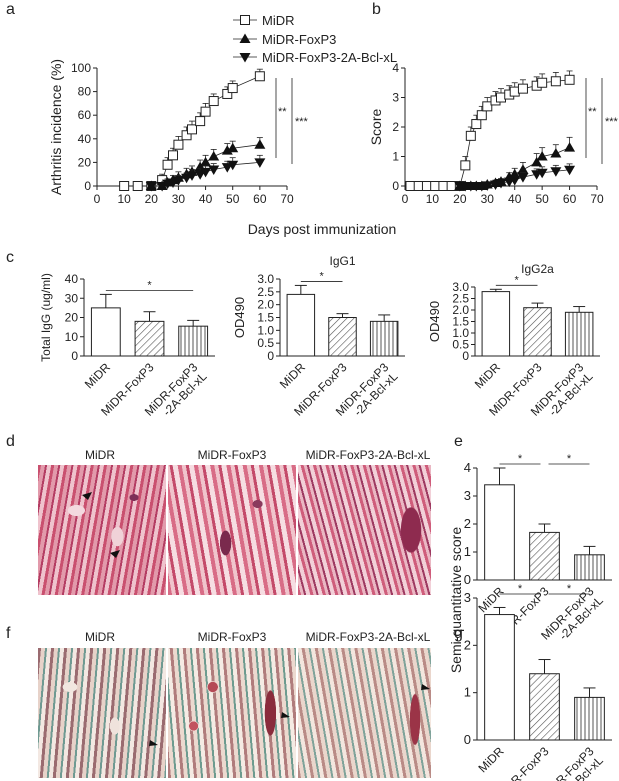 This screenshot has height=781, width=619. I want to click on x-tick-label: 10, so click(433, 199).